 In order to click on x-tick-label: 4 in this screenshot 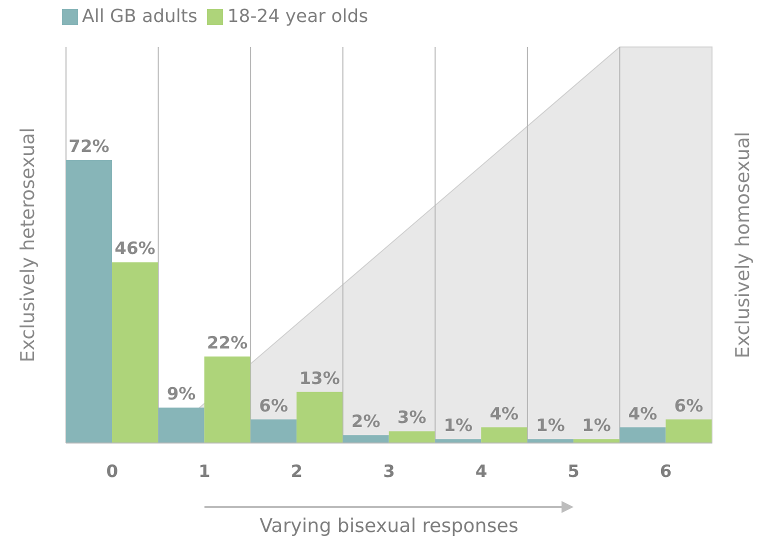, I will do `click(481, 472)`.